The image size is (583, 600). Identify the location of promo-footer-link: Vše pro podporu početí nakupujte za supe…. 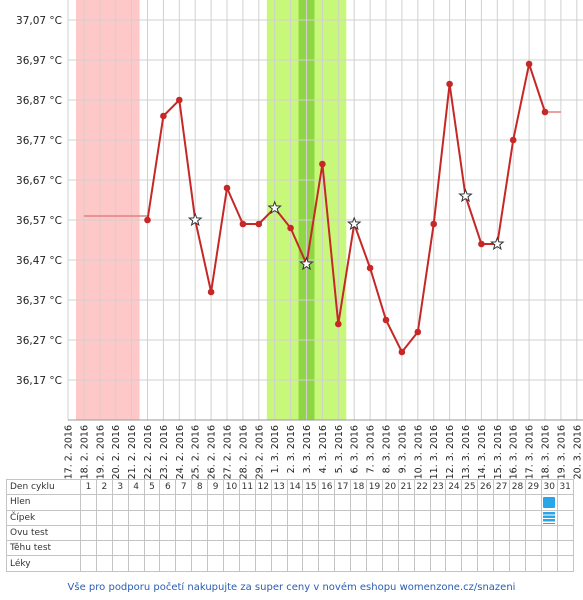
(291, 587).